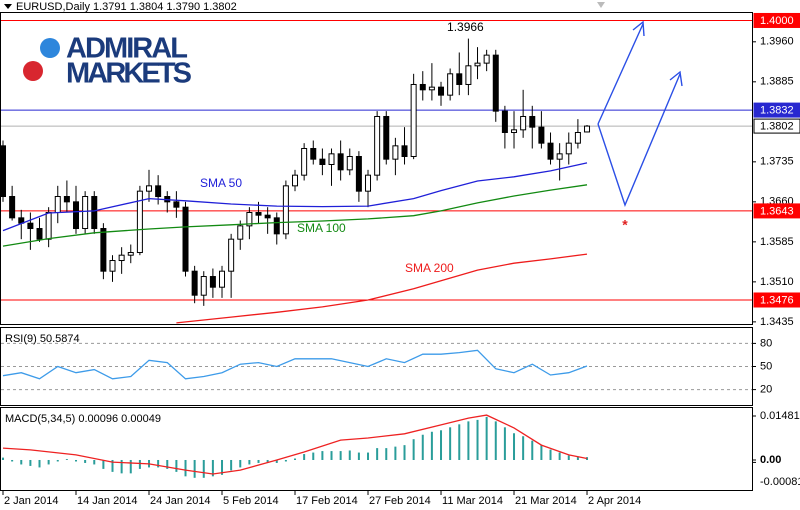 This screenshot has width=800, height=510. What do you see at coordinates (546, 501) in the screenshot?
I see `x-tick-label: 21 Mar 2014` at bounding box center [546, 501].